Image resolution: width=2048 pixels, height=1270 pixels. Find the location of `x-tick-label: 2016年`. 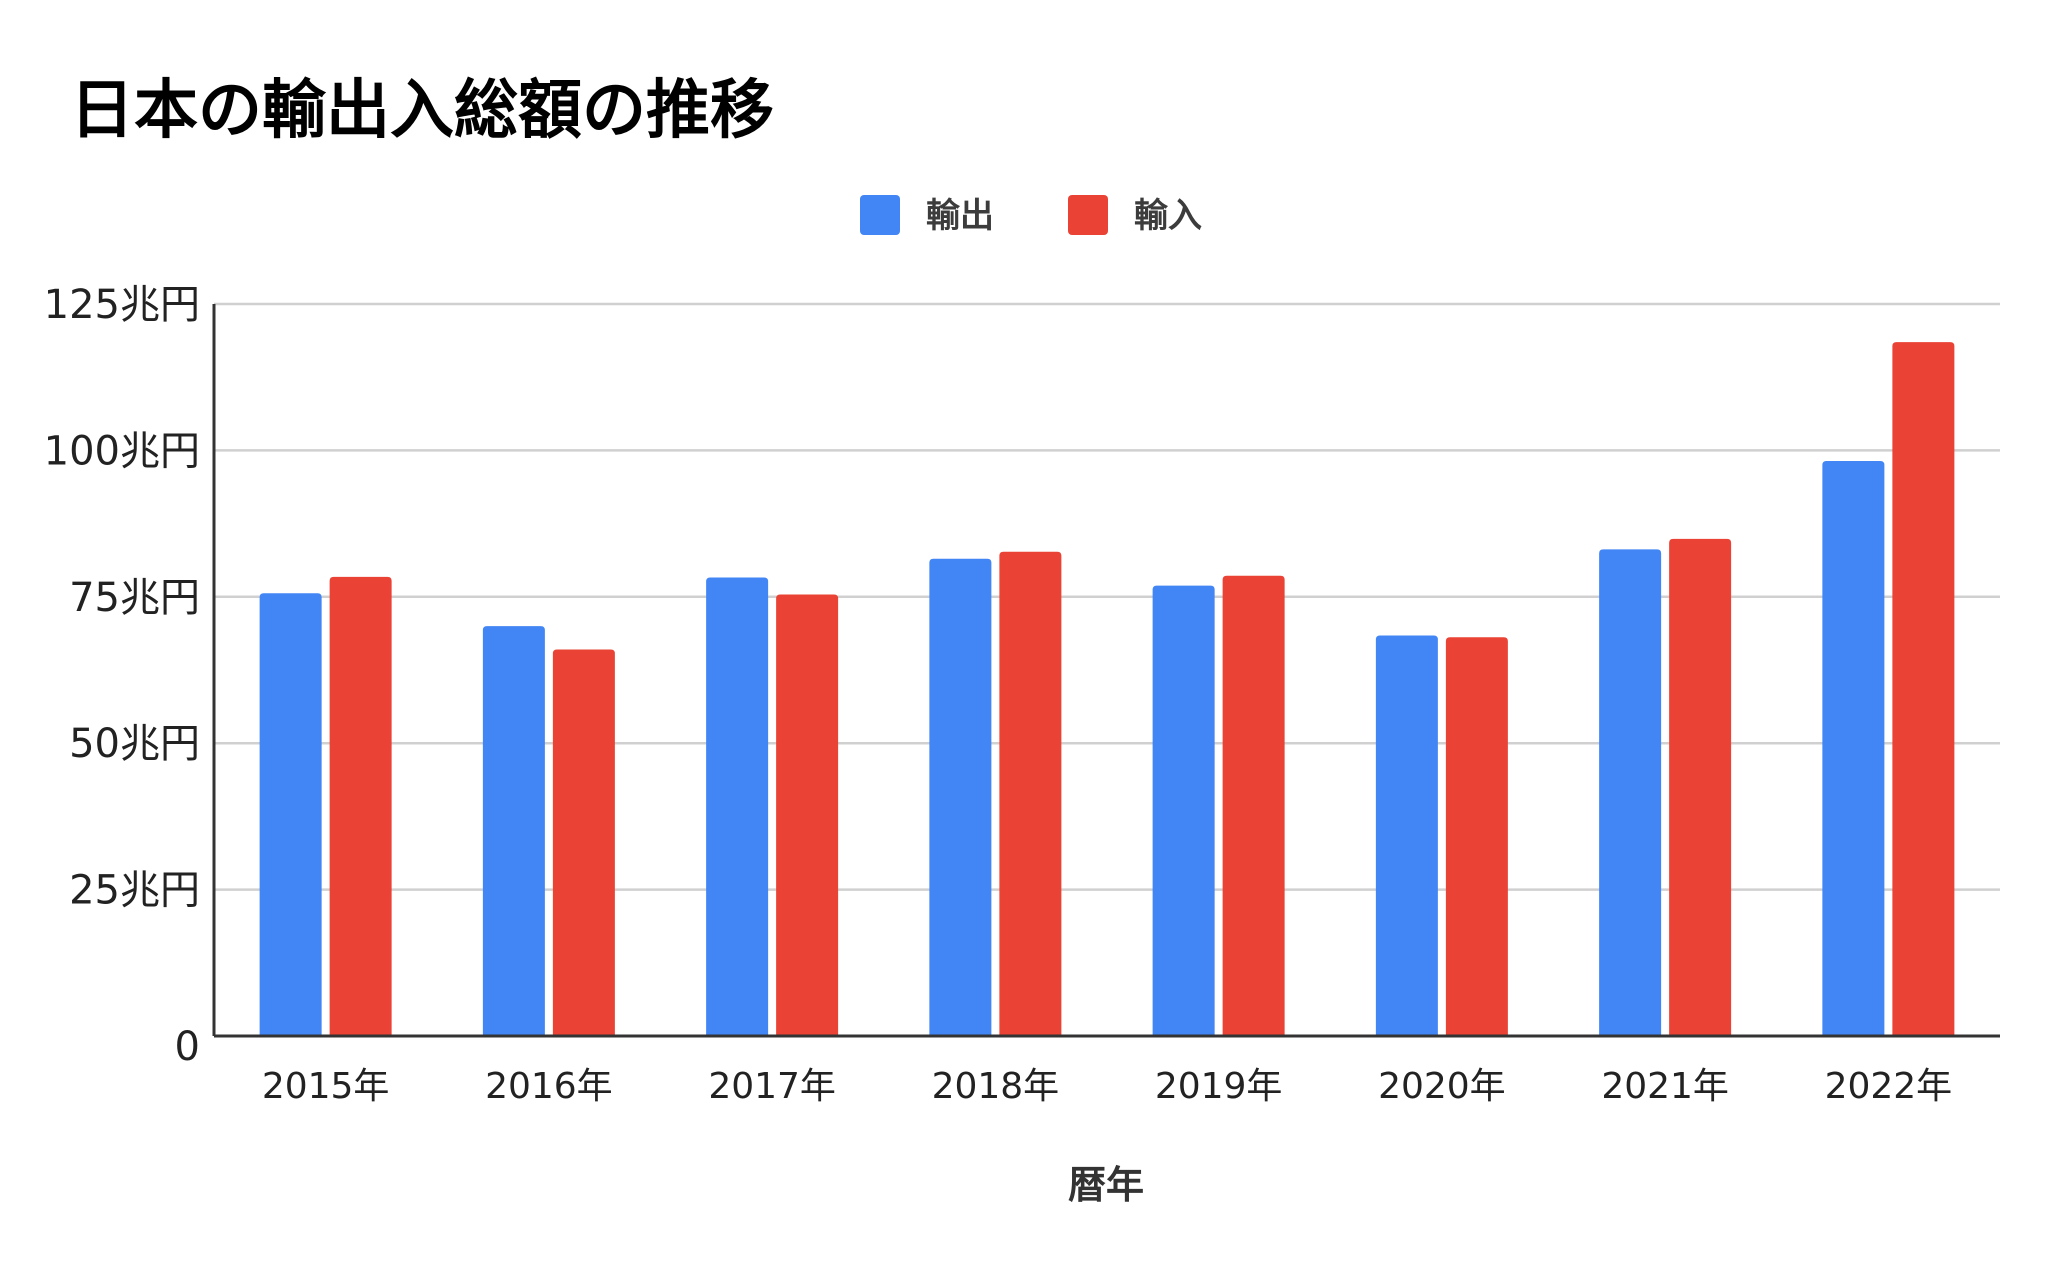

x-tick-label: 2016年 is located at coordinates (549, 1086).